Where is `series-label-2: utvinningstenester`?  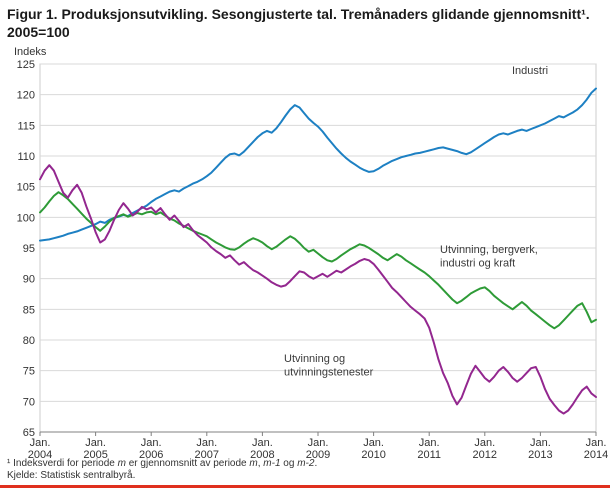
series-label-2: utvinningstenester is located at coordinates (329, 373).